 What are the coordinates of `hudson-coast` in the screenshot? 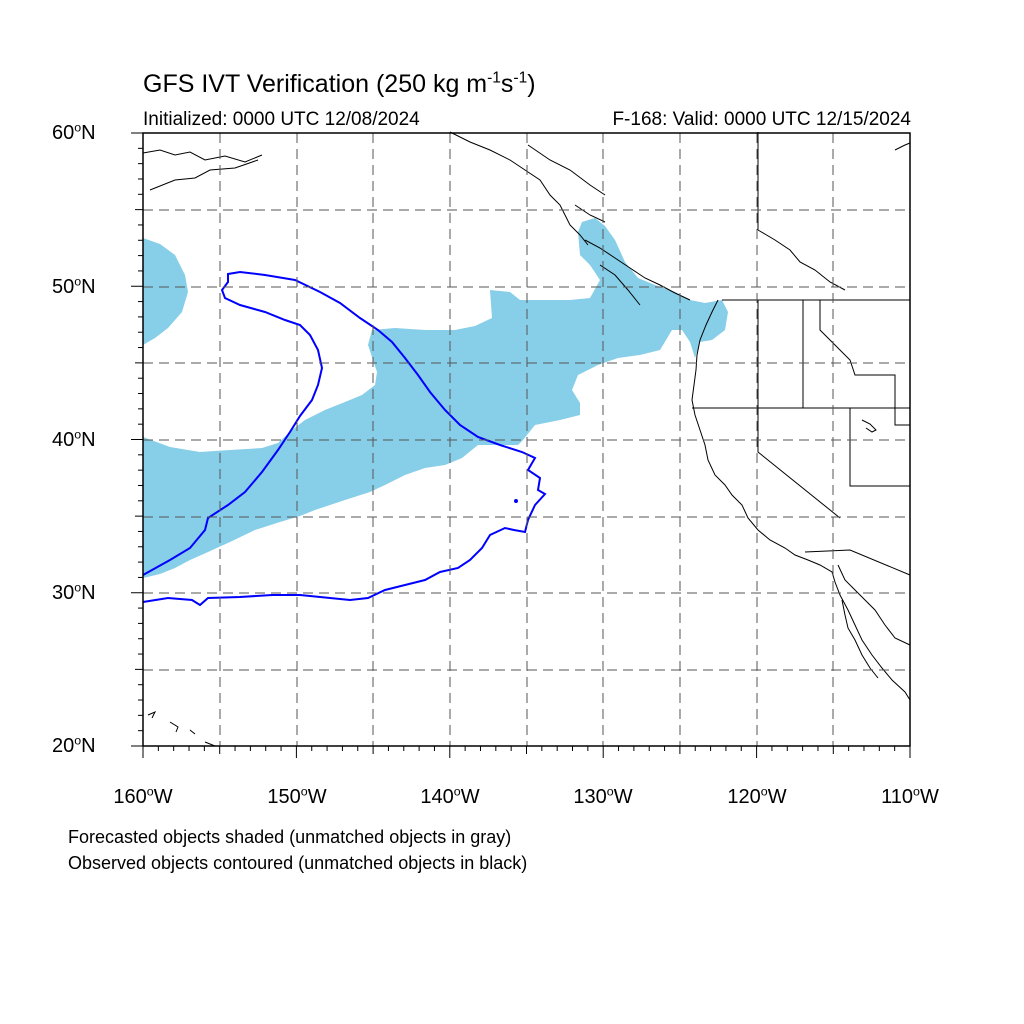 It's located at (902, 146).